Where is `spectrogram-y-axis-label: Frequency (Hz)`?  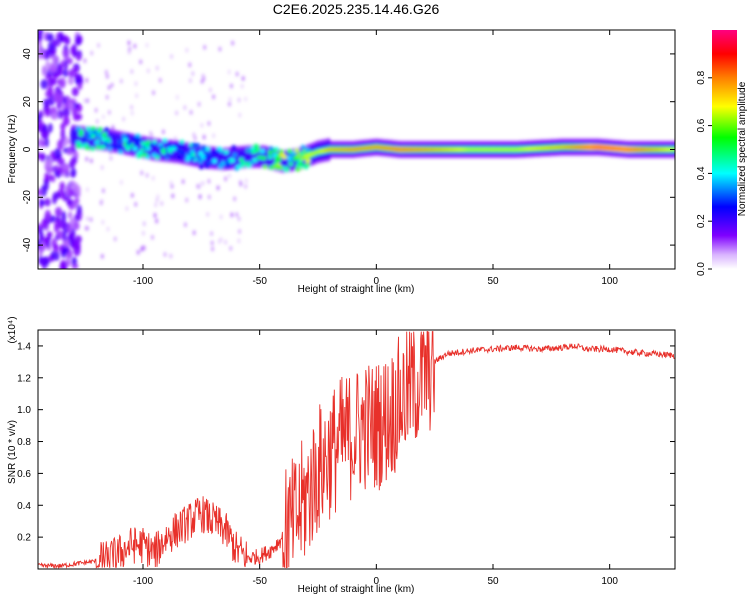
spectrogram-y-axis-label: Frequency (Hz) is located at coordinates (12, 149).